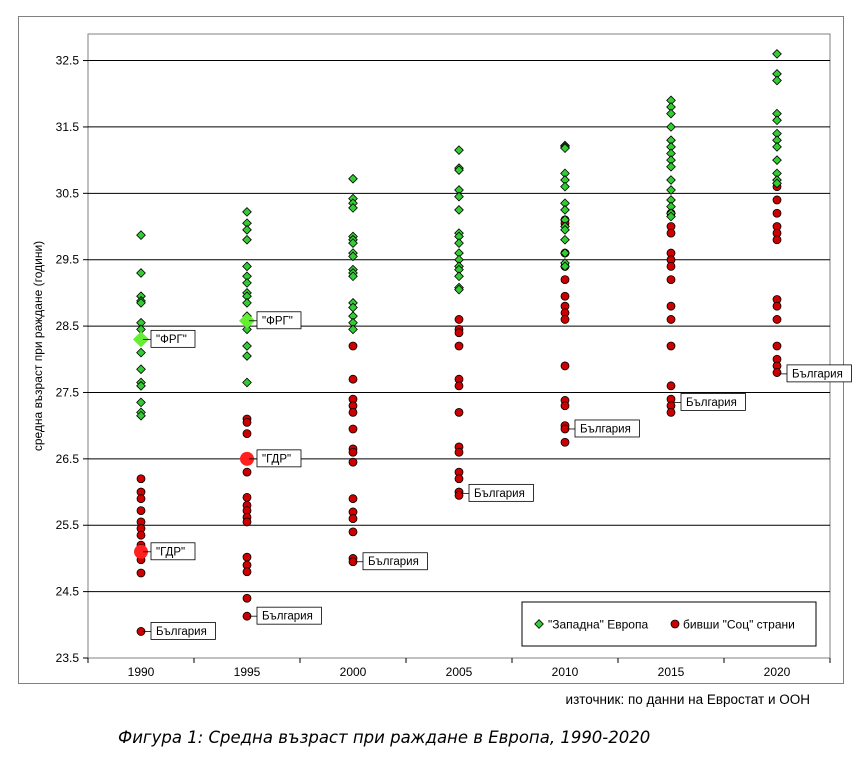 This screenshot has height=760, width=863. I want to click on y-tick-label: 32.5, so click(68, 61).